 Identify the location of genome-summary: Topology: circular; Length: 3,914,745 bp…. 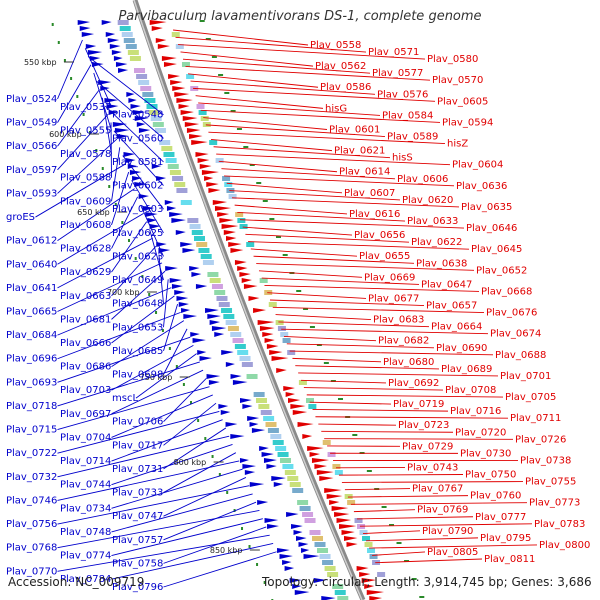
(427, 582).